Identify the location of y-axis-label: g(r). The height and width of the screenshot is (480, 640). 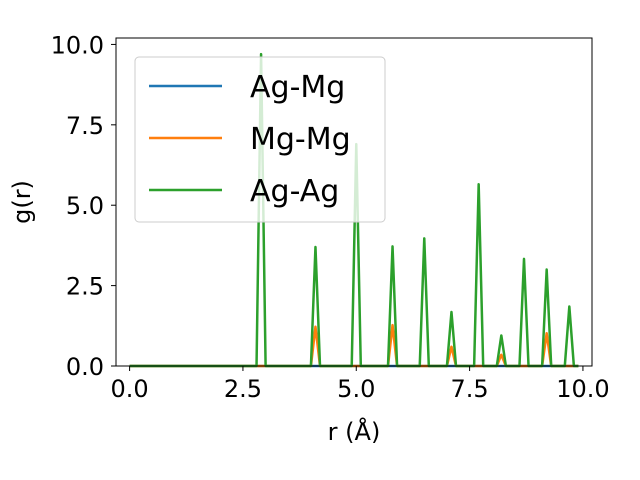
(22, 202).